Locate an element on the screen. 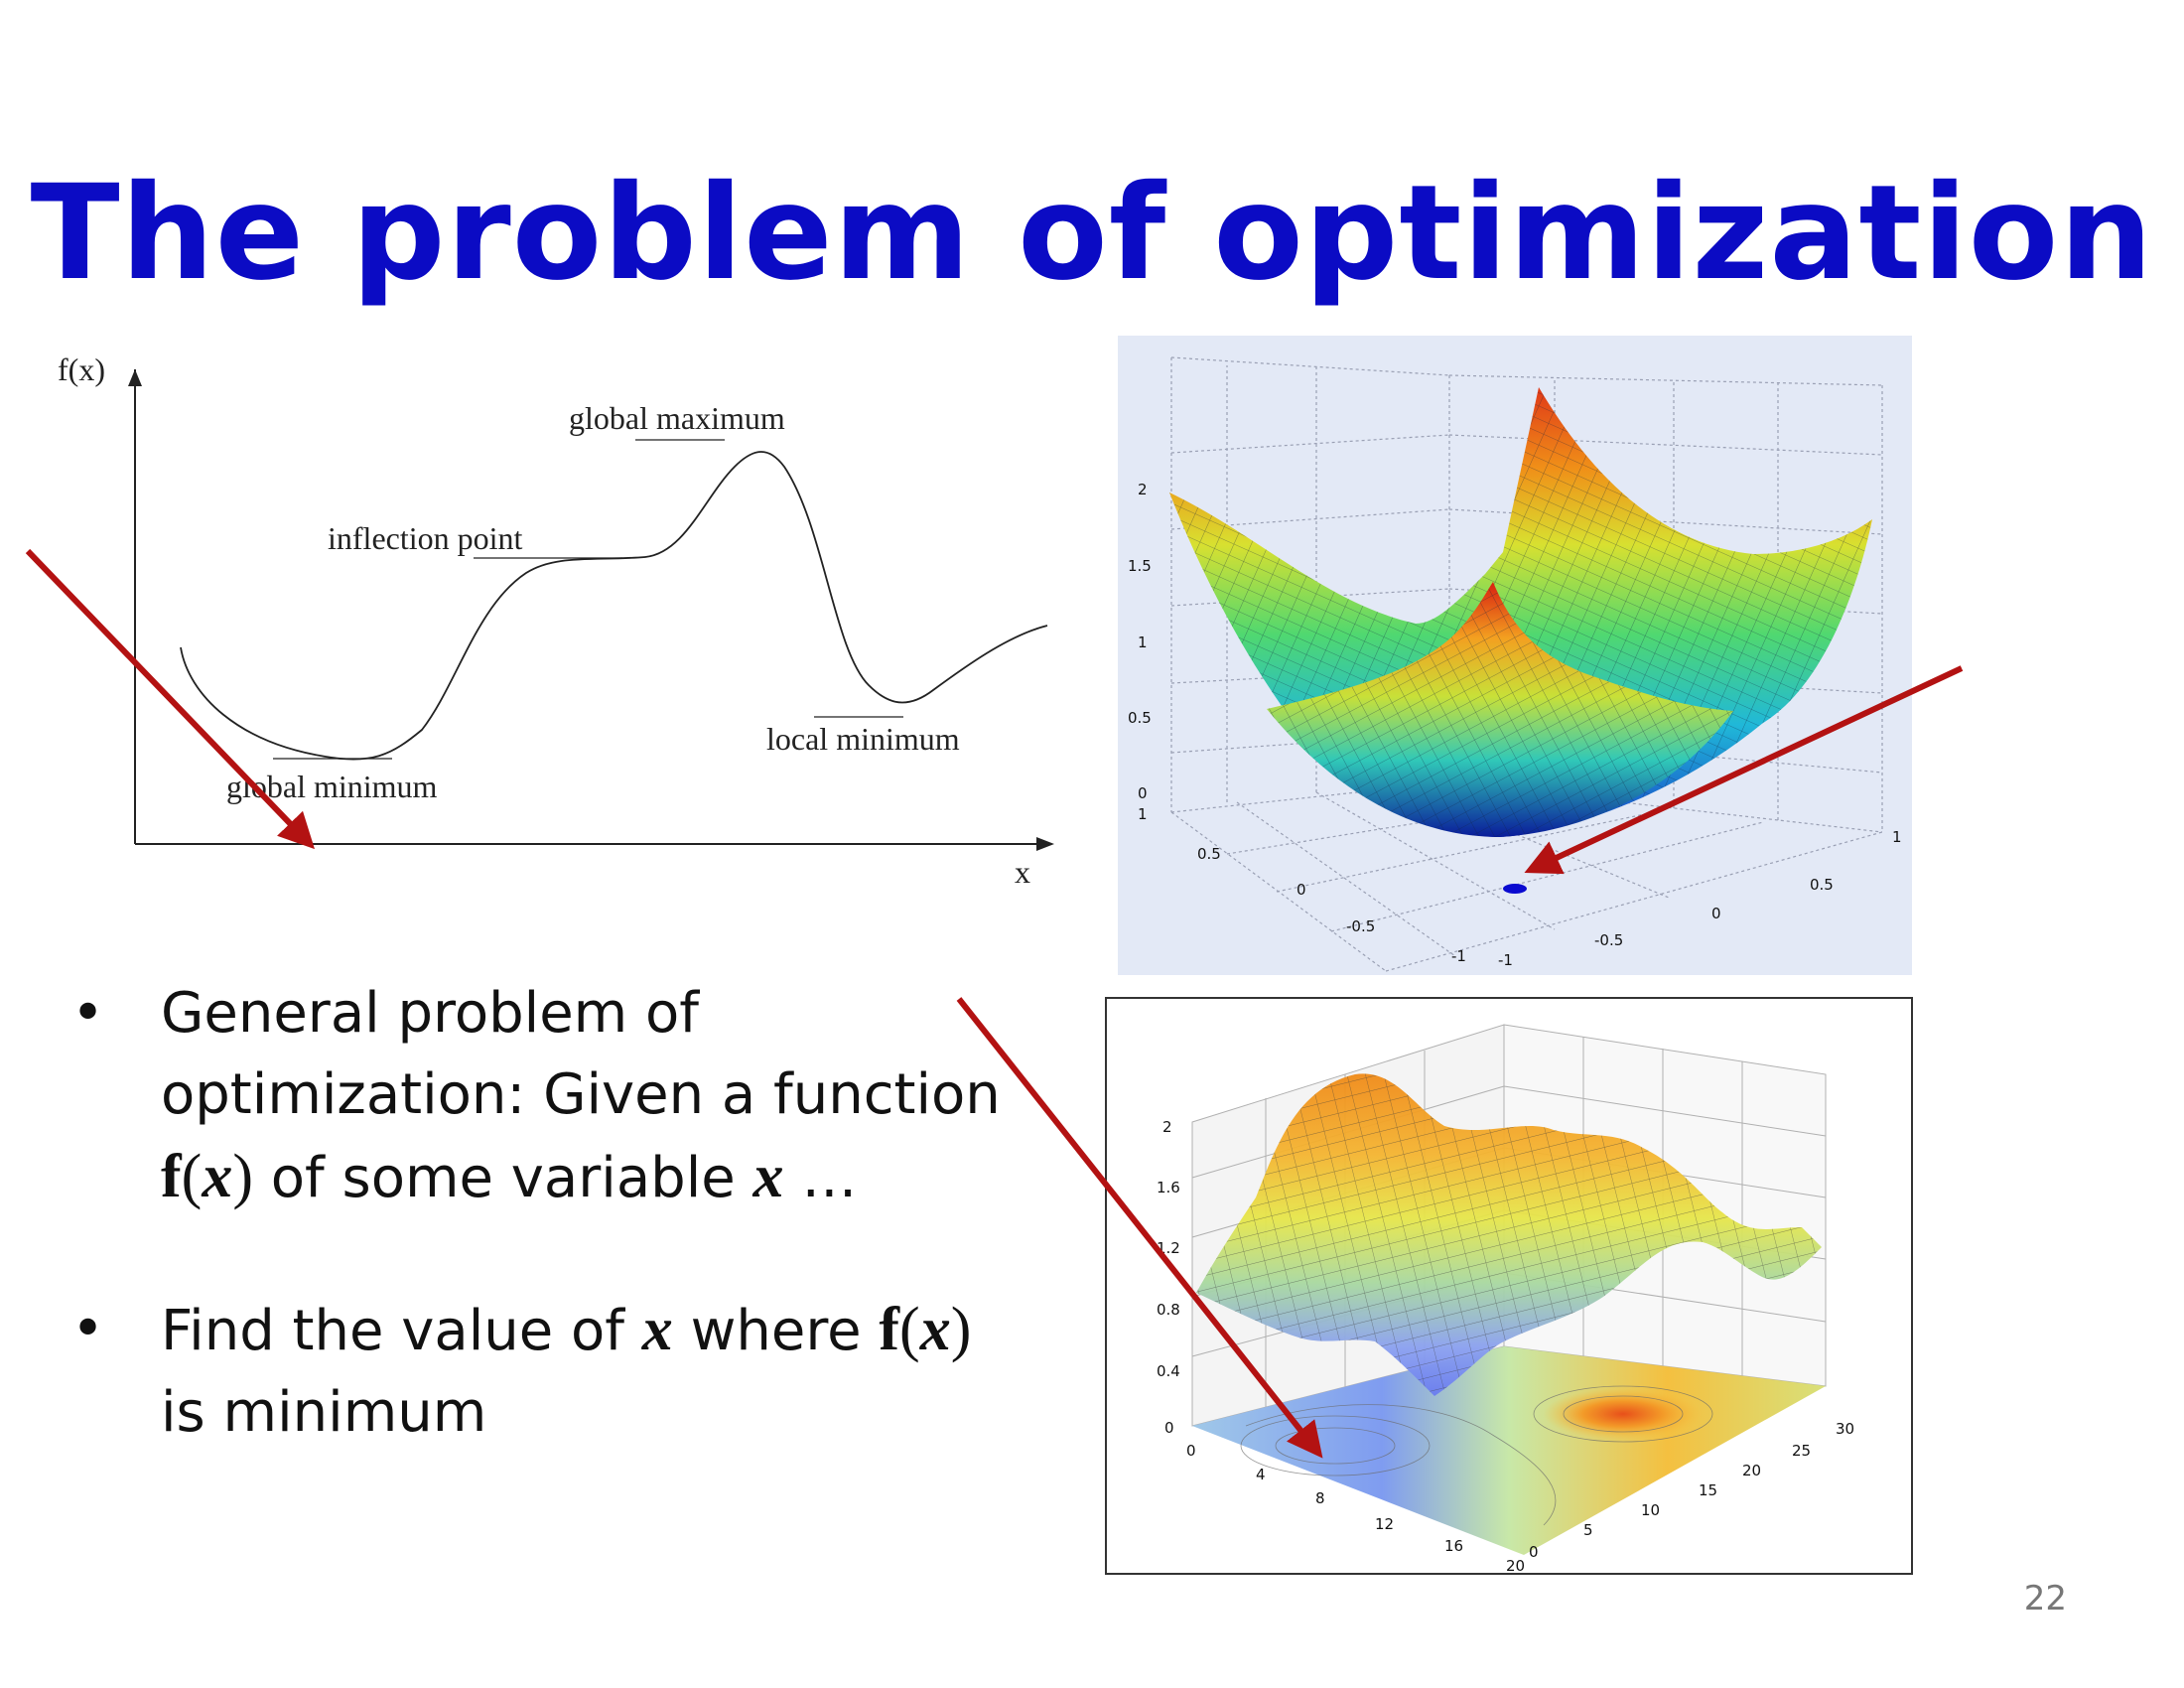 The height and width of the screenshot is (1688, 2184). label-local-minimum: local minimum is located at coordinates (863, 739).